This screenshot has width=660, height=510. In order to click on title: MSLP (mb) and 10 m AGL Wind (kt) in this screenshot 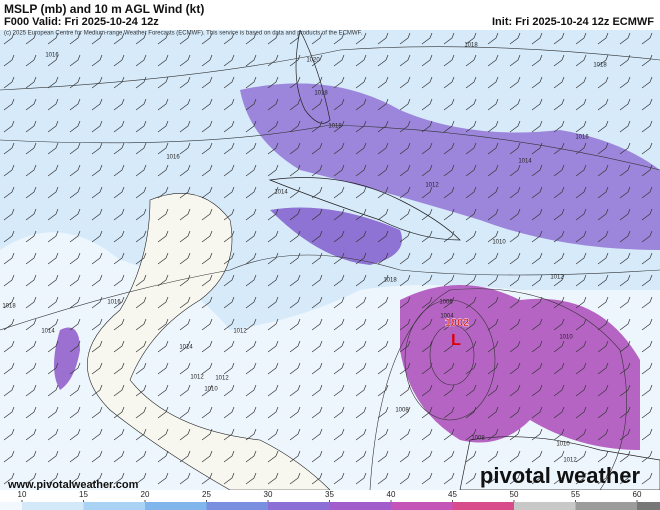, I will do `click(104, 9)`.